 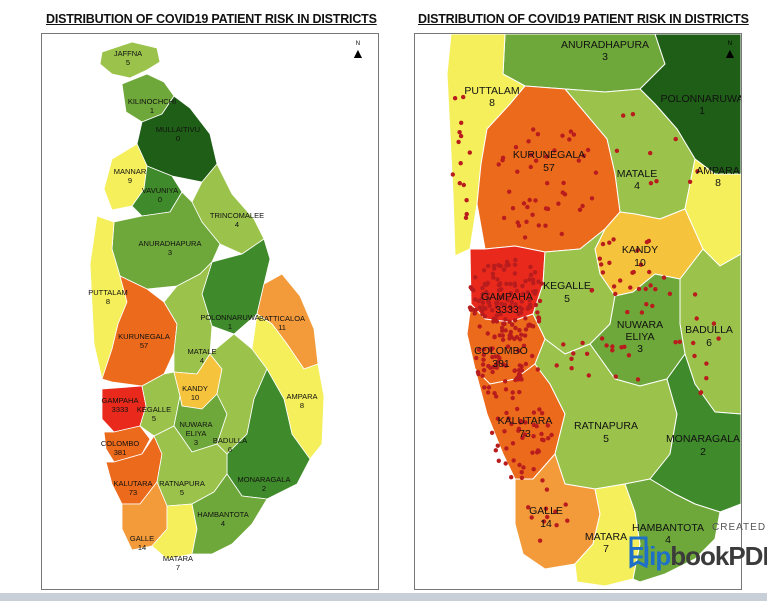 What do you see at coordinates (144, 336) in the screenshot?
I see `label-kurunegala: KURUNEGALA` at bounding box center [144, 336].